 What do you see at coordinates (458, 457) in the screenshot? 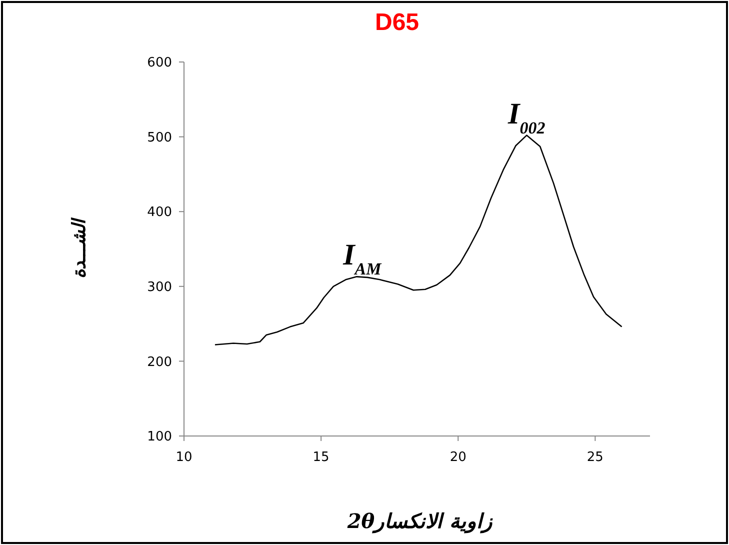
I see `x-tick-label: 20` at bounding box center [458, 457].